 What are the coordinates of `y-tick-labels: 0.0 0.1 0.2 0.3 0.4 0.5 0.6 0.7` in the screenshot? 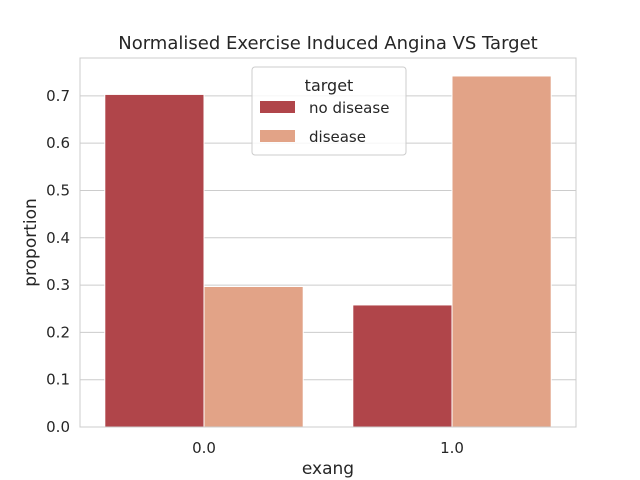 It's located at (58, 261).